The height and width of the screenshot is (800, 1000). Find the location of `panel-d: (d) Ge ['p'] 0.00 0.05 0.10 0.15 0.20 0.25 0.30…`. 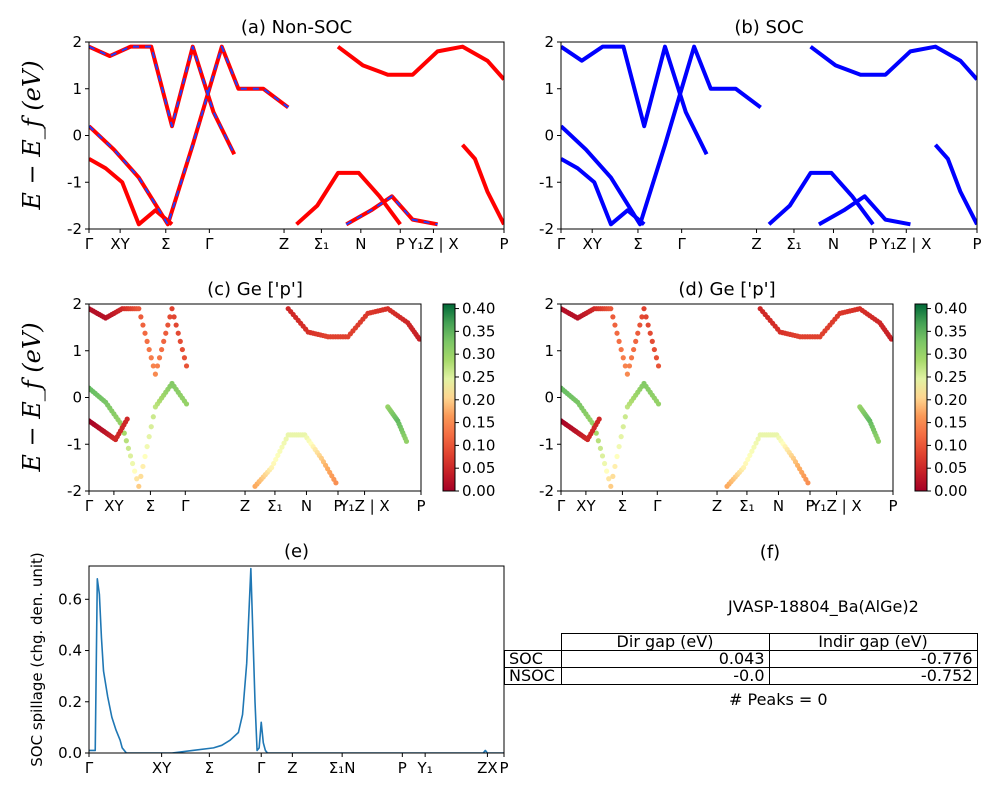

panel-d: (d) Ge ['p'] 0.00 0.05 0.10 0.15 0.20 0.25 0.30… is located at coordinates (753, 397).